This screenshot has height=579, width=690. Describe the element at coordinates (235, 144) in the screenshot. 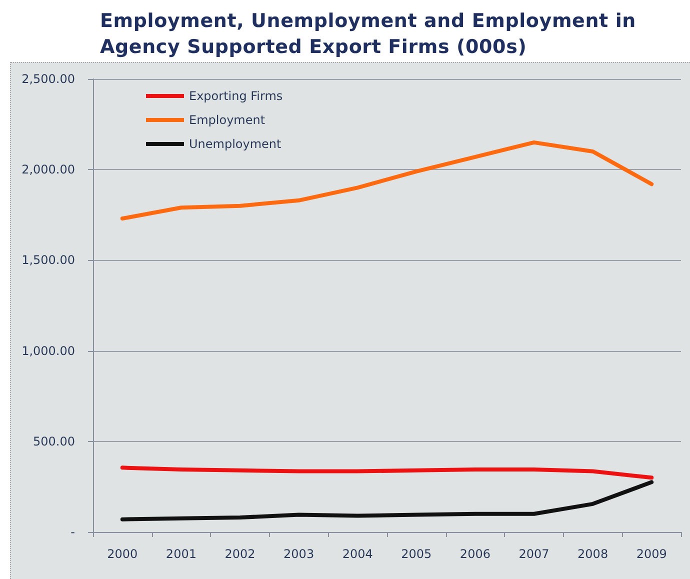

I see `legend-label: Unemployment` at that location.